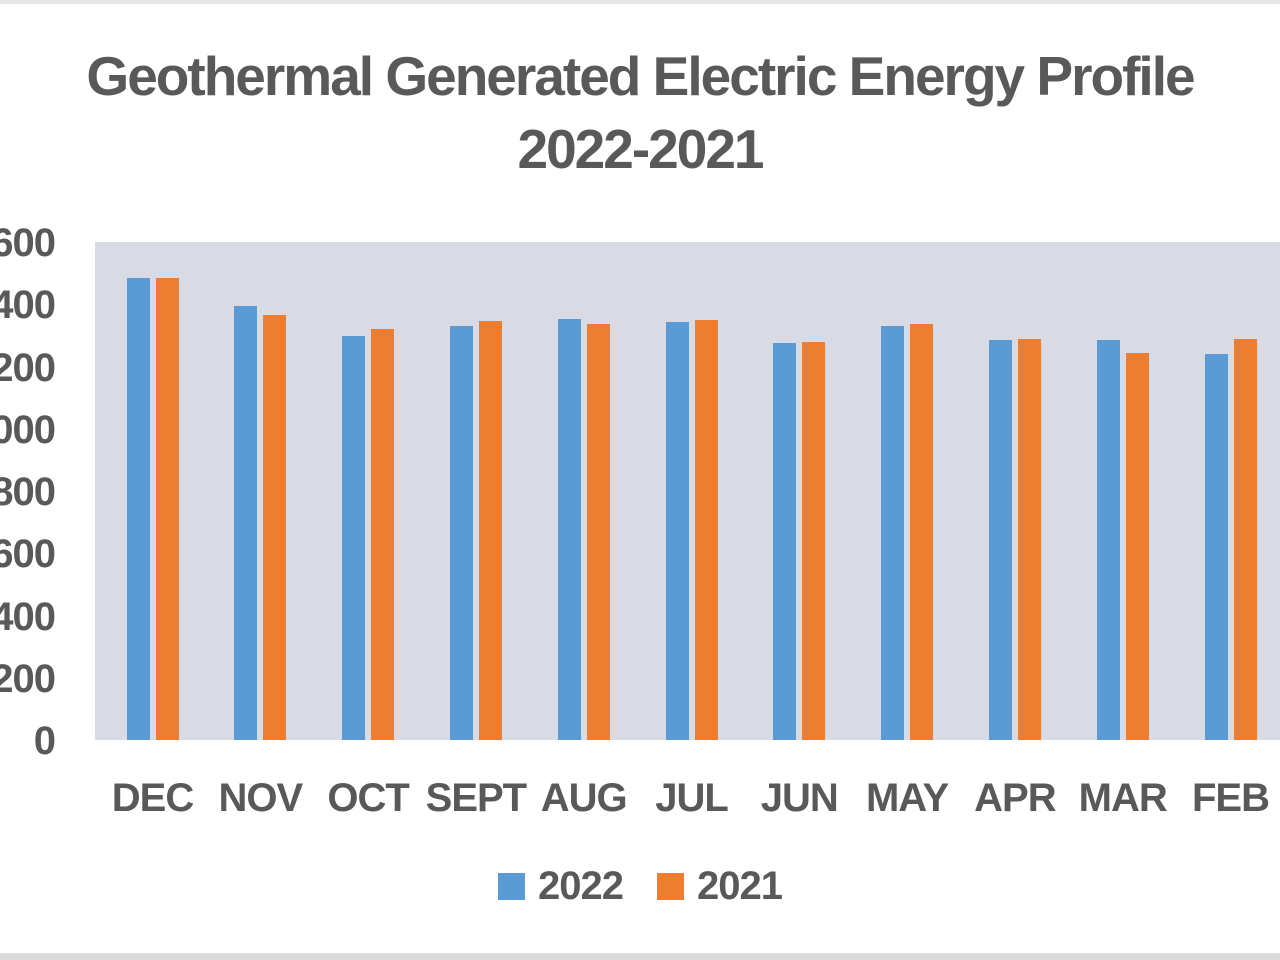 Image resolution: width=1280 pixels, height=960 pixels. What do you see at coordinates (814, 540) in the screenshot?
I see `bar-jun-2021` at bounding box center [814, 540].